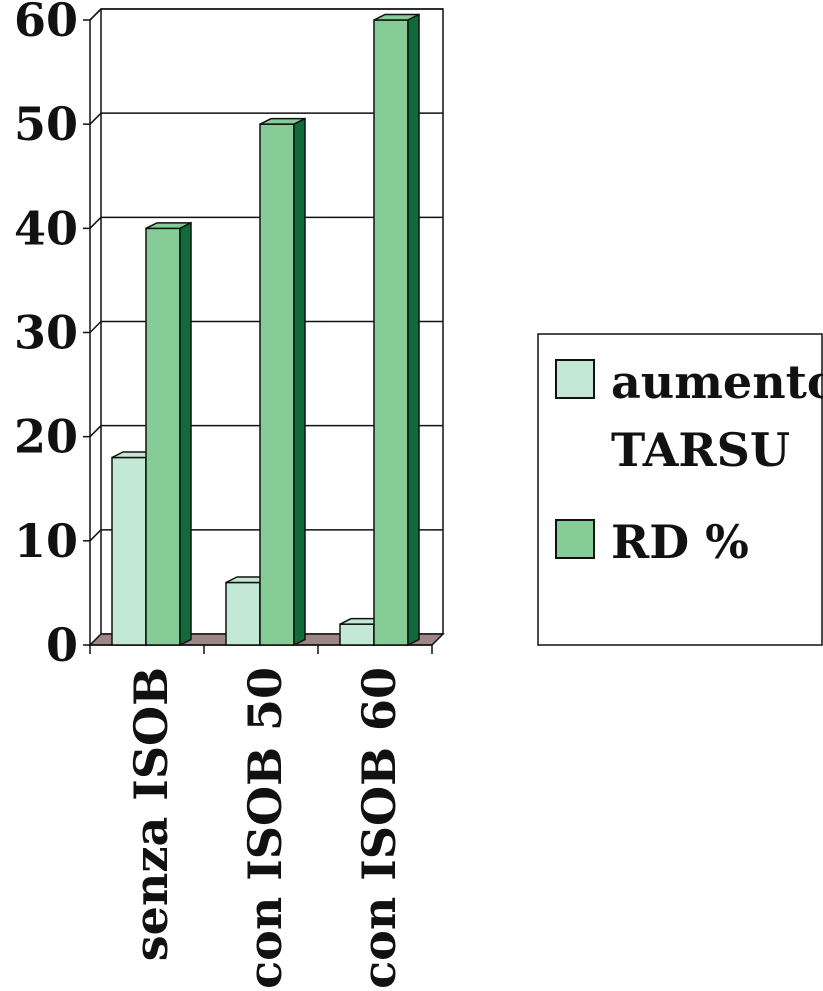  Describe the element at coordinates (46, 541) in the screenshot. I see `y-tick-label: 10` at that location.